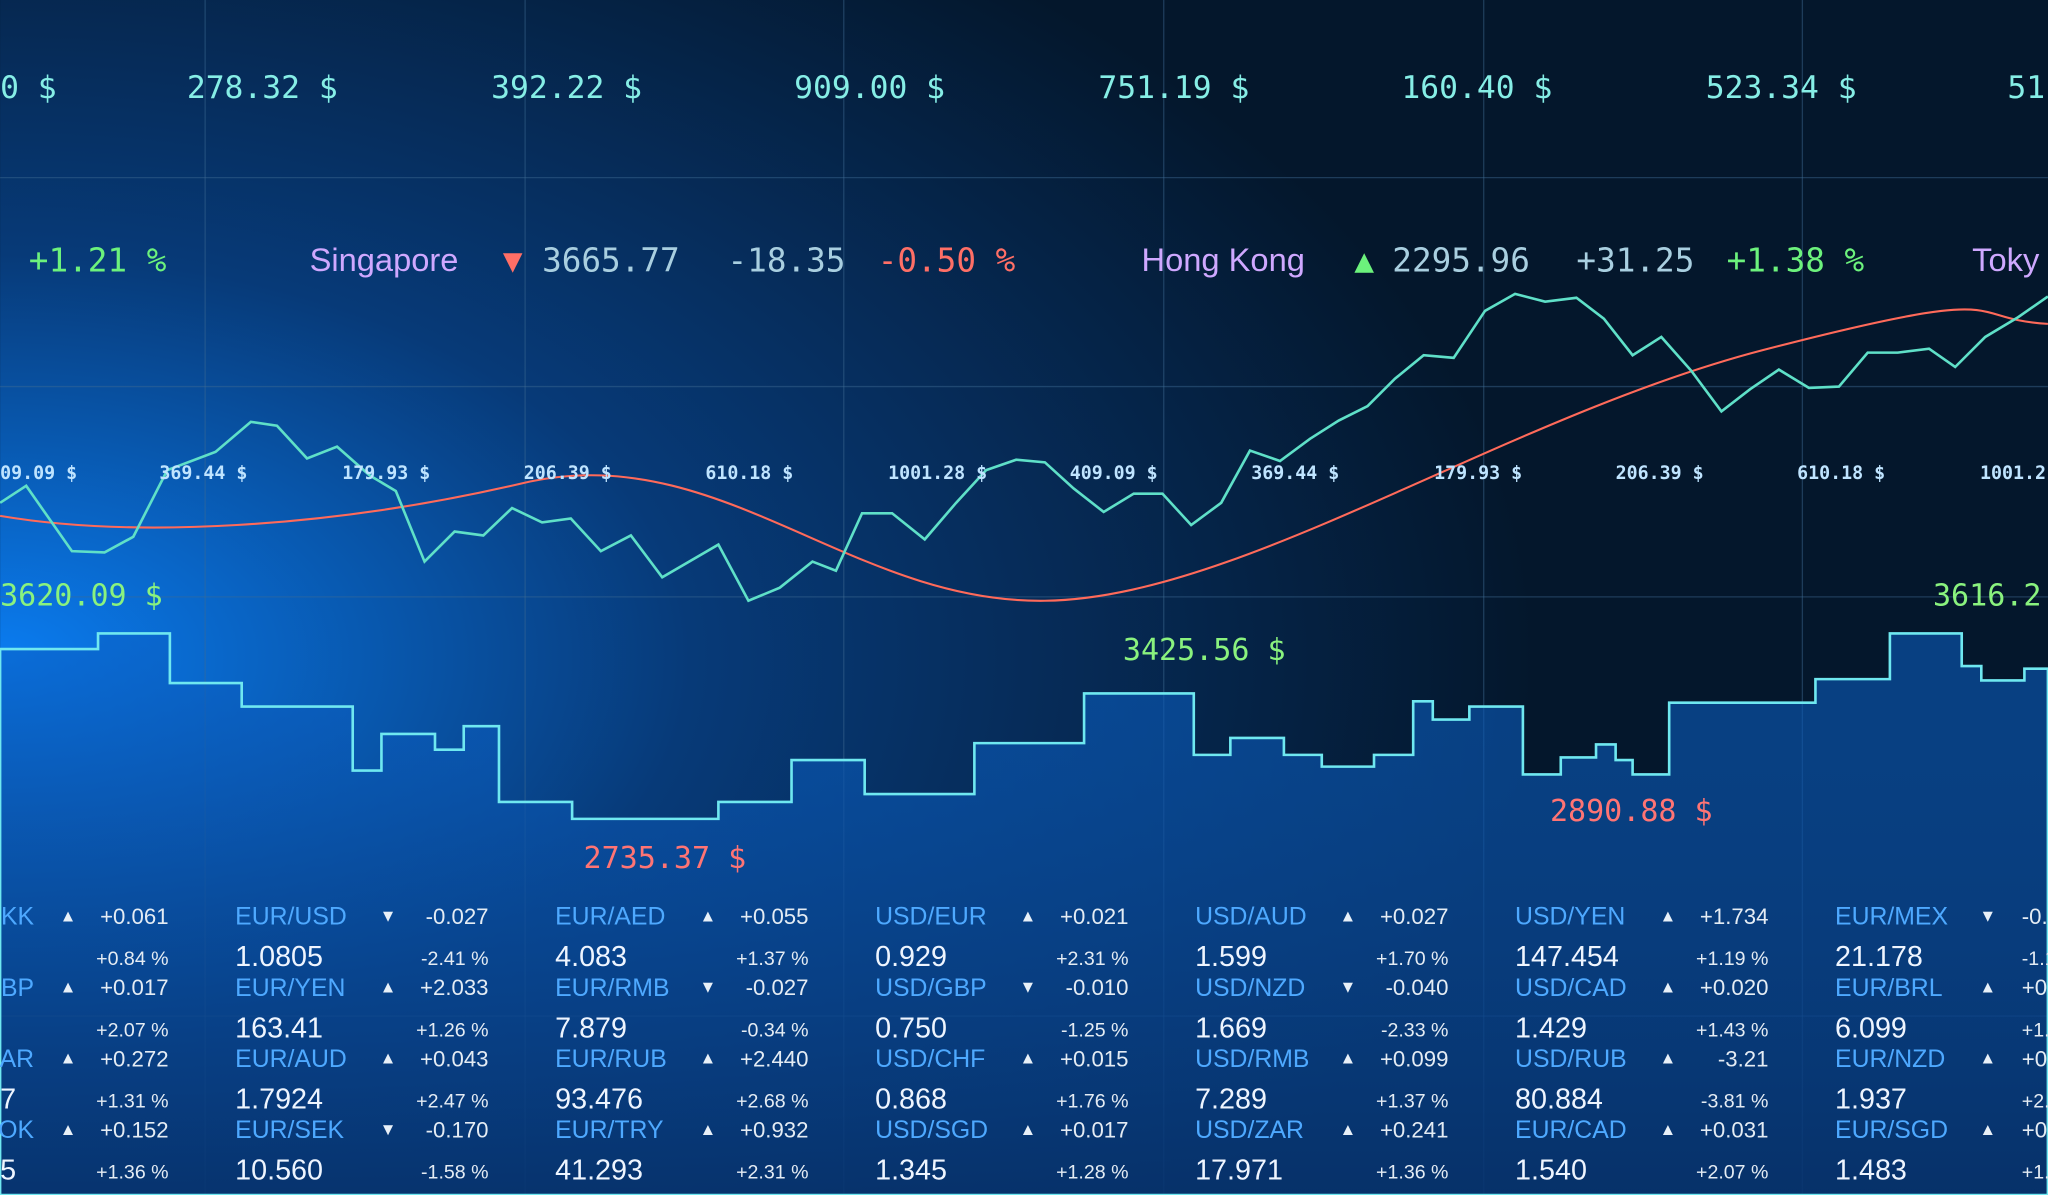  I want to click on price-value: 1.0805, so click(279, 957).